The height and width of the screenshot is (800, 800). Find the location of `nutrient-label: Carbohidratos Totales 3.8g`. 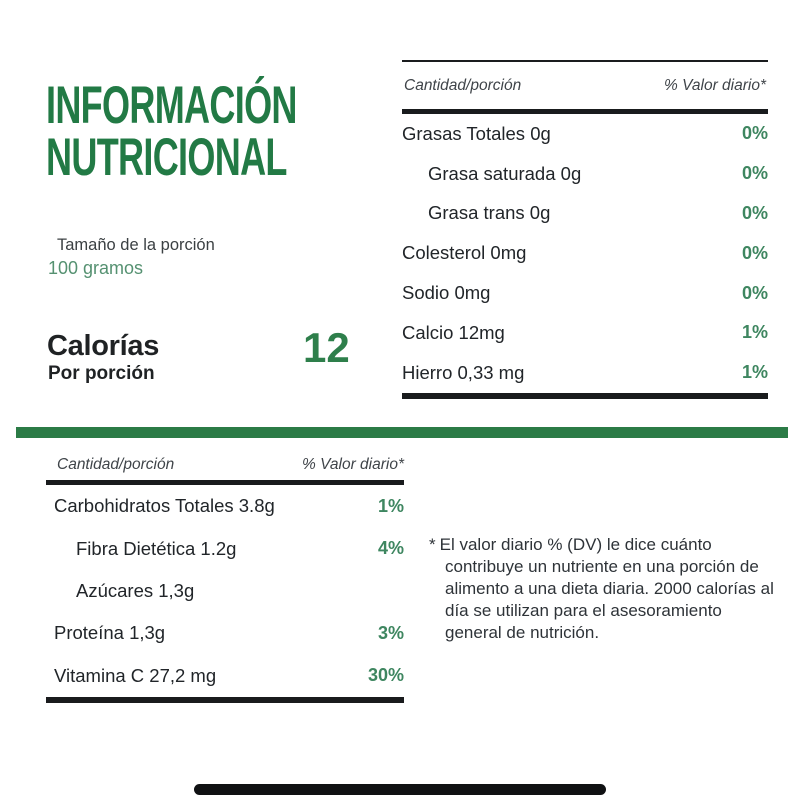

nutrient-label: Carbohidratos Totales 3.8g is located at coordinates (164, 506).